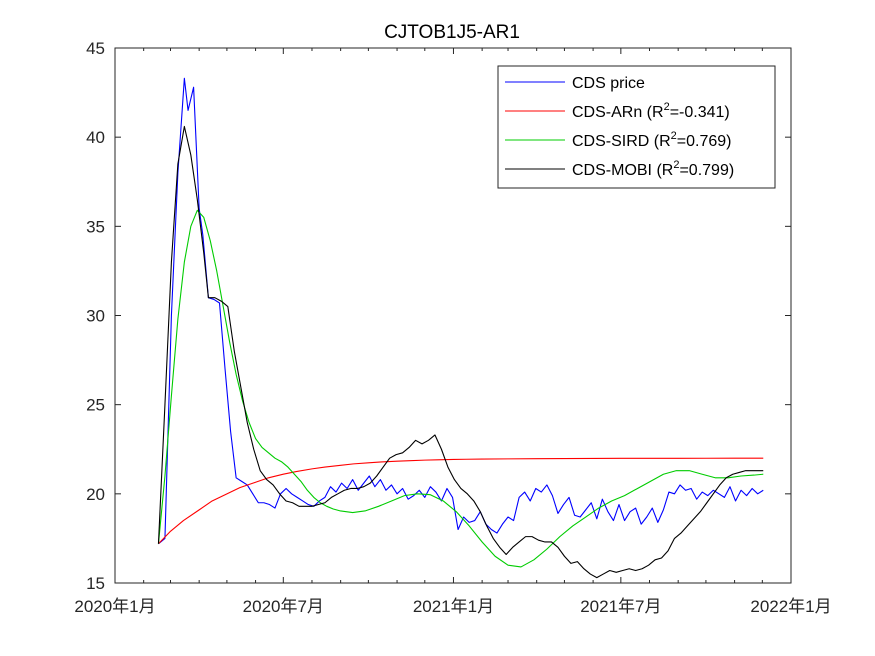  Describe the element at coordinates (636, 127) in the screenshot. I see `legend-box` at that location.